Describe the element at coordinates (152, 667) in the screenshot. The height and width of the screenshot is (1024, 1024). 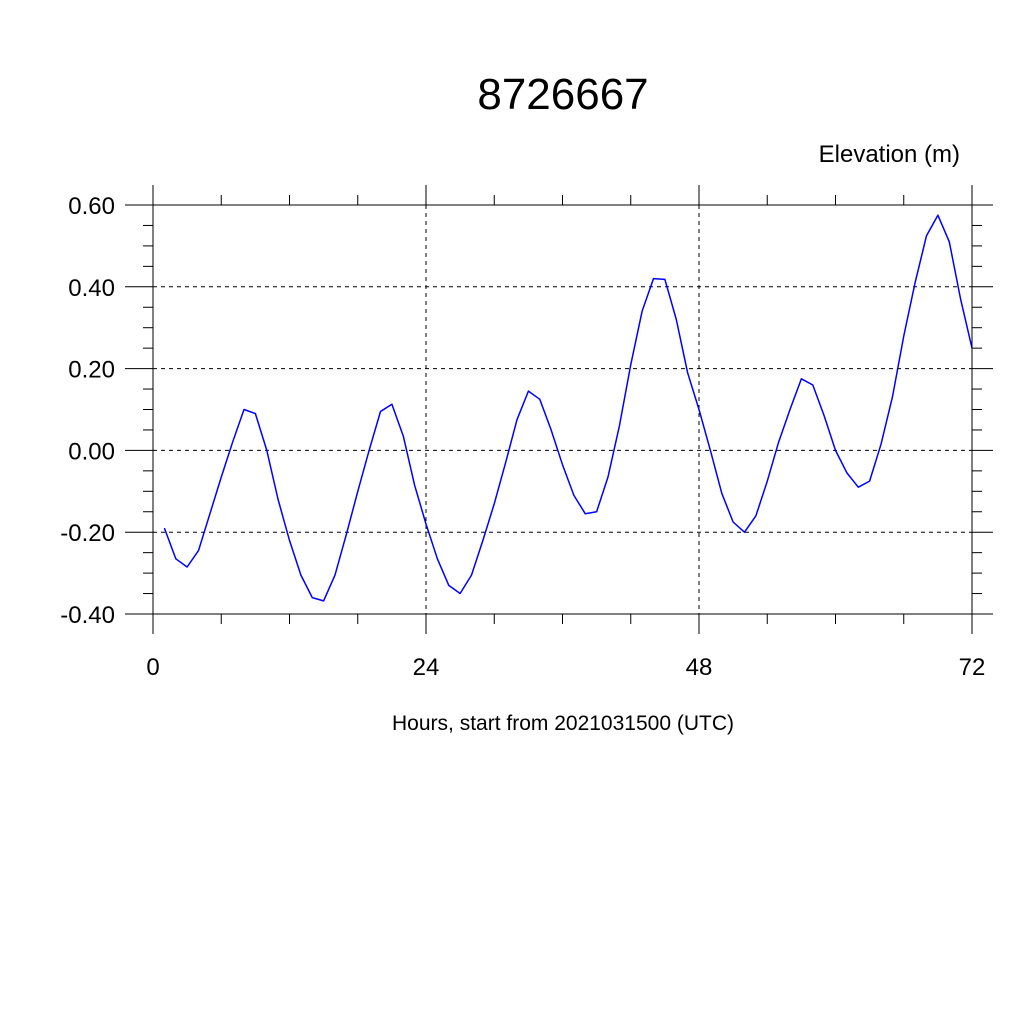
I see `x-tick-label: 0` at that location.